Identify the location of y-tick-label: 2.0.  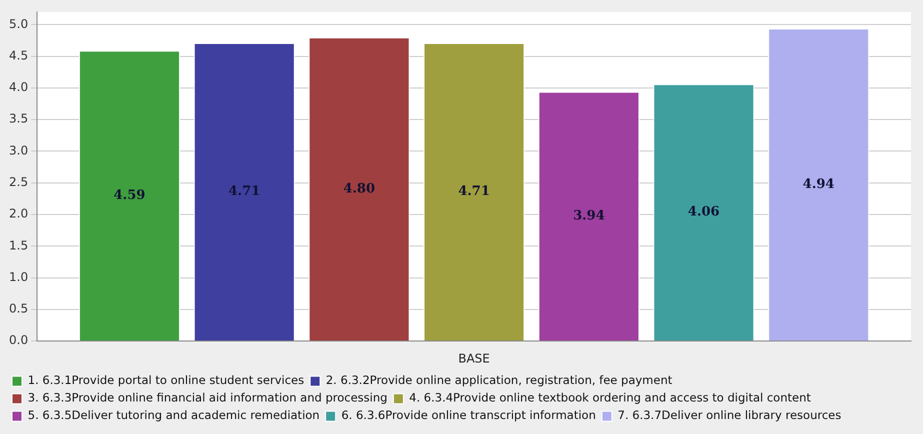
(18, 213).